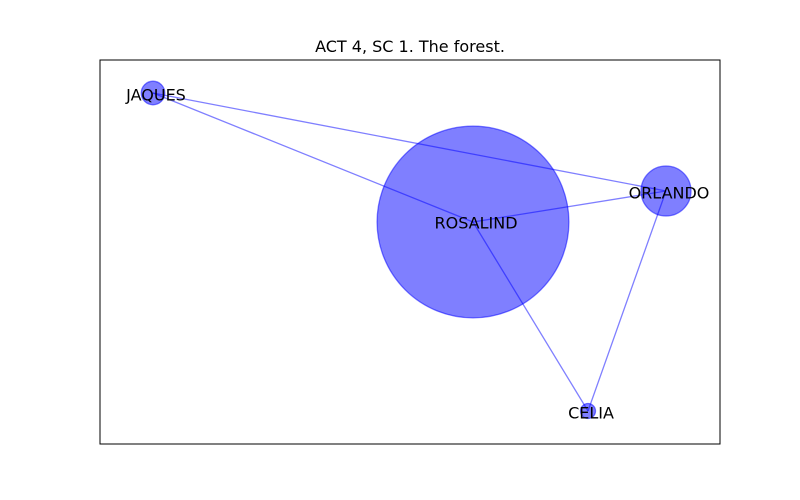 The width and height of the screenshot is (800, 500). I want to click on node-celia, so click(588, 411).